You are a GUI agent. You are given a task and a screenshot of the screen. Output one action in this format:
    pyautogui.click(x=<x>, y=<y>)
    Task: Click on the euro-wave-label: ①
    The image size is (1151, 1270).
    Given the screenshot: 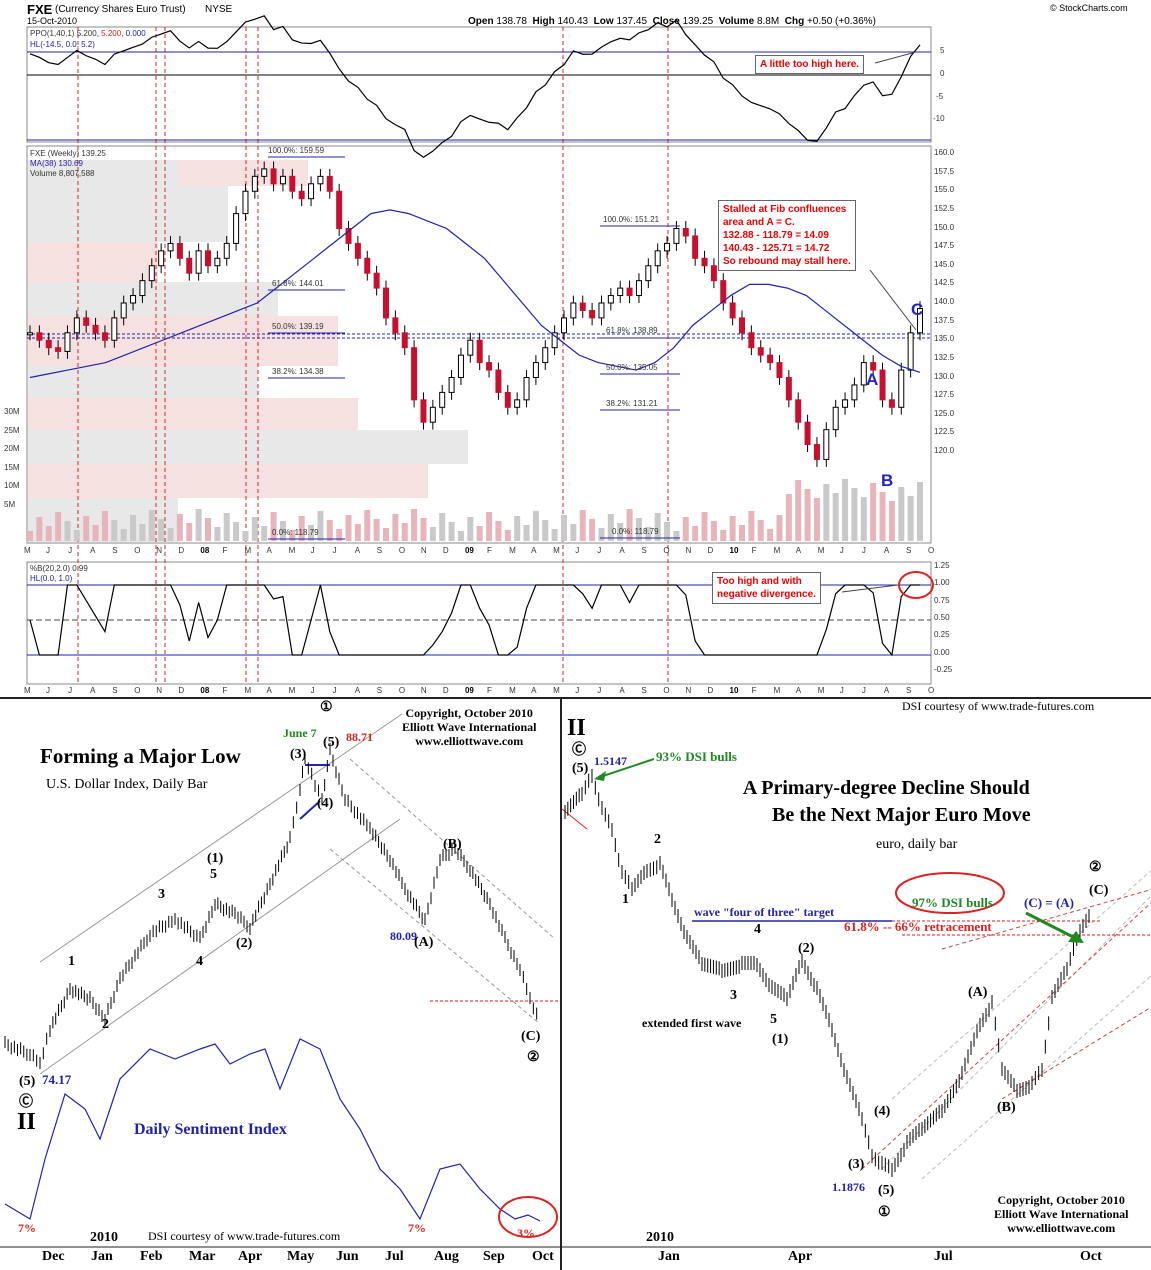 What is the action you would take?
    pyautogui.click(x=884, y=1212)
    